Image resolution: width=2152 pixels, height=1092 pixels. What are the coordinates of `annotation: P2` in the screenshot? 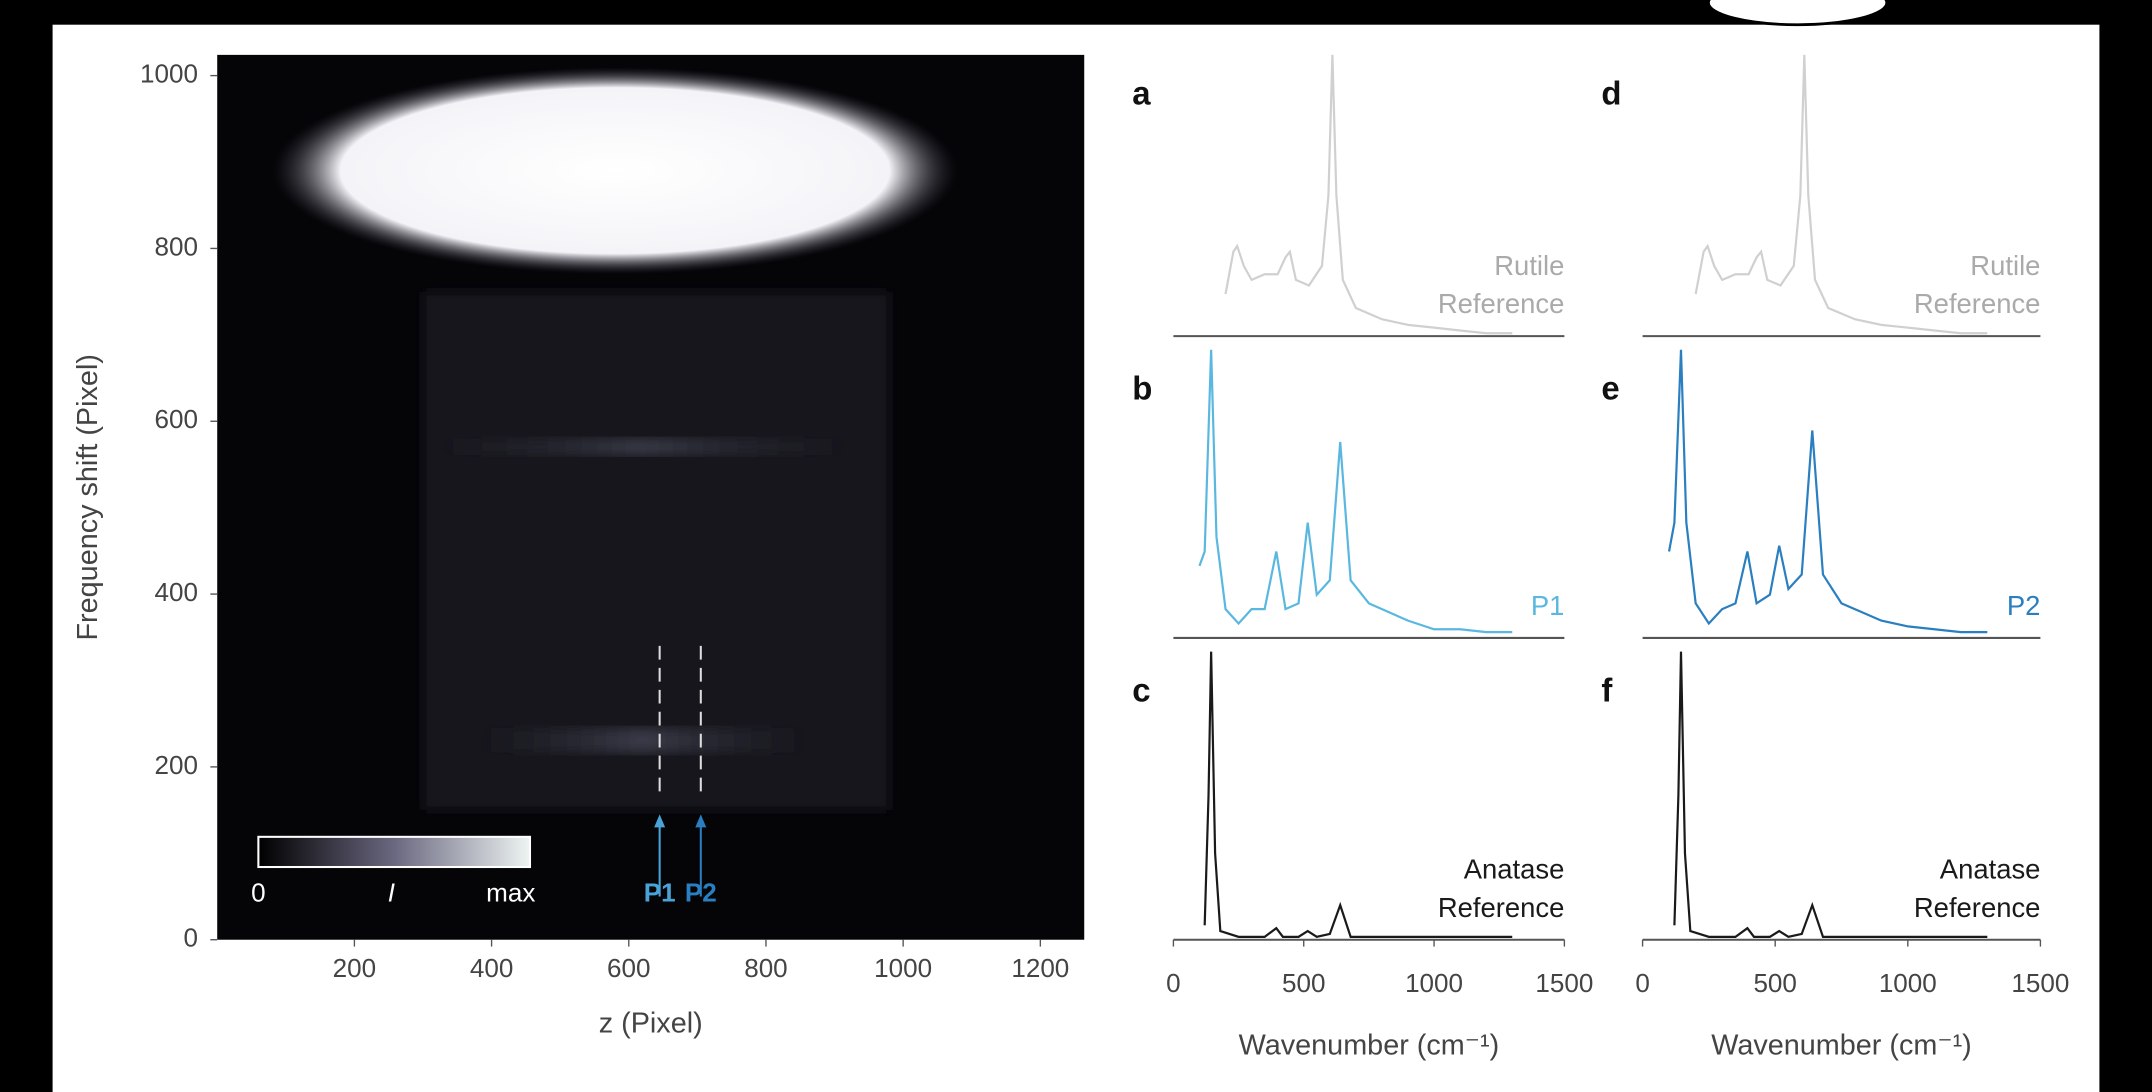 It's located at (2024, 605).